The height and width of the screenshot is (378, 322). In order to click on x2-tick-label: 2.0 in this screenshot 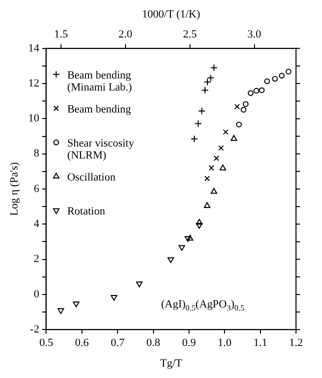, I will do `click(125, 34)`.